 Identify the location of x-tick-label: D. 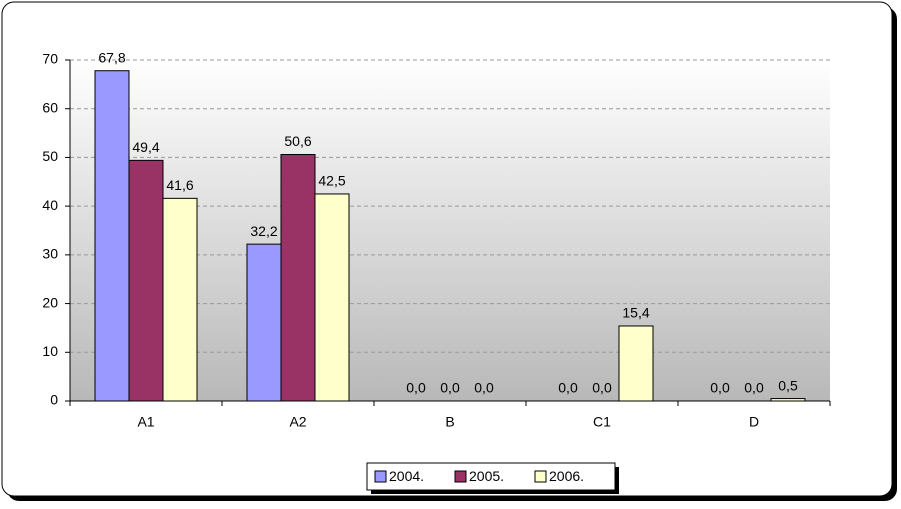
(754, 422).